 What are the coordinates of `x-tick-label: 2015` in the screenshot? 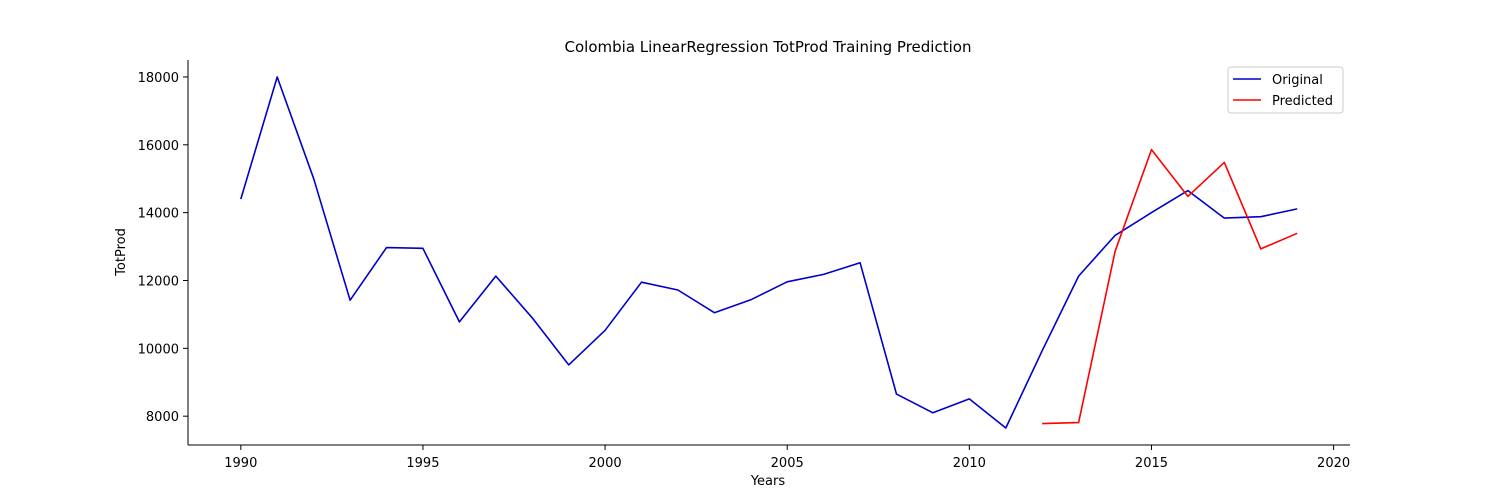 It's located at (1151, 463).